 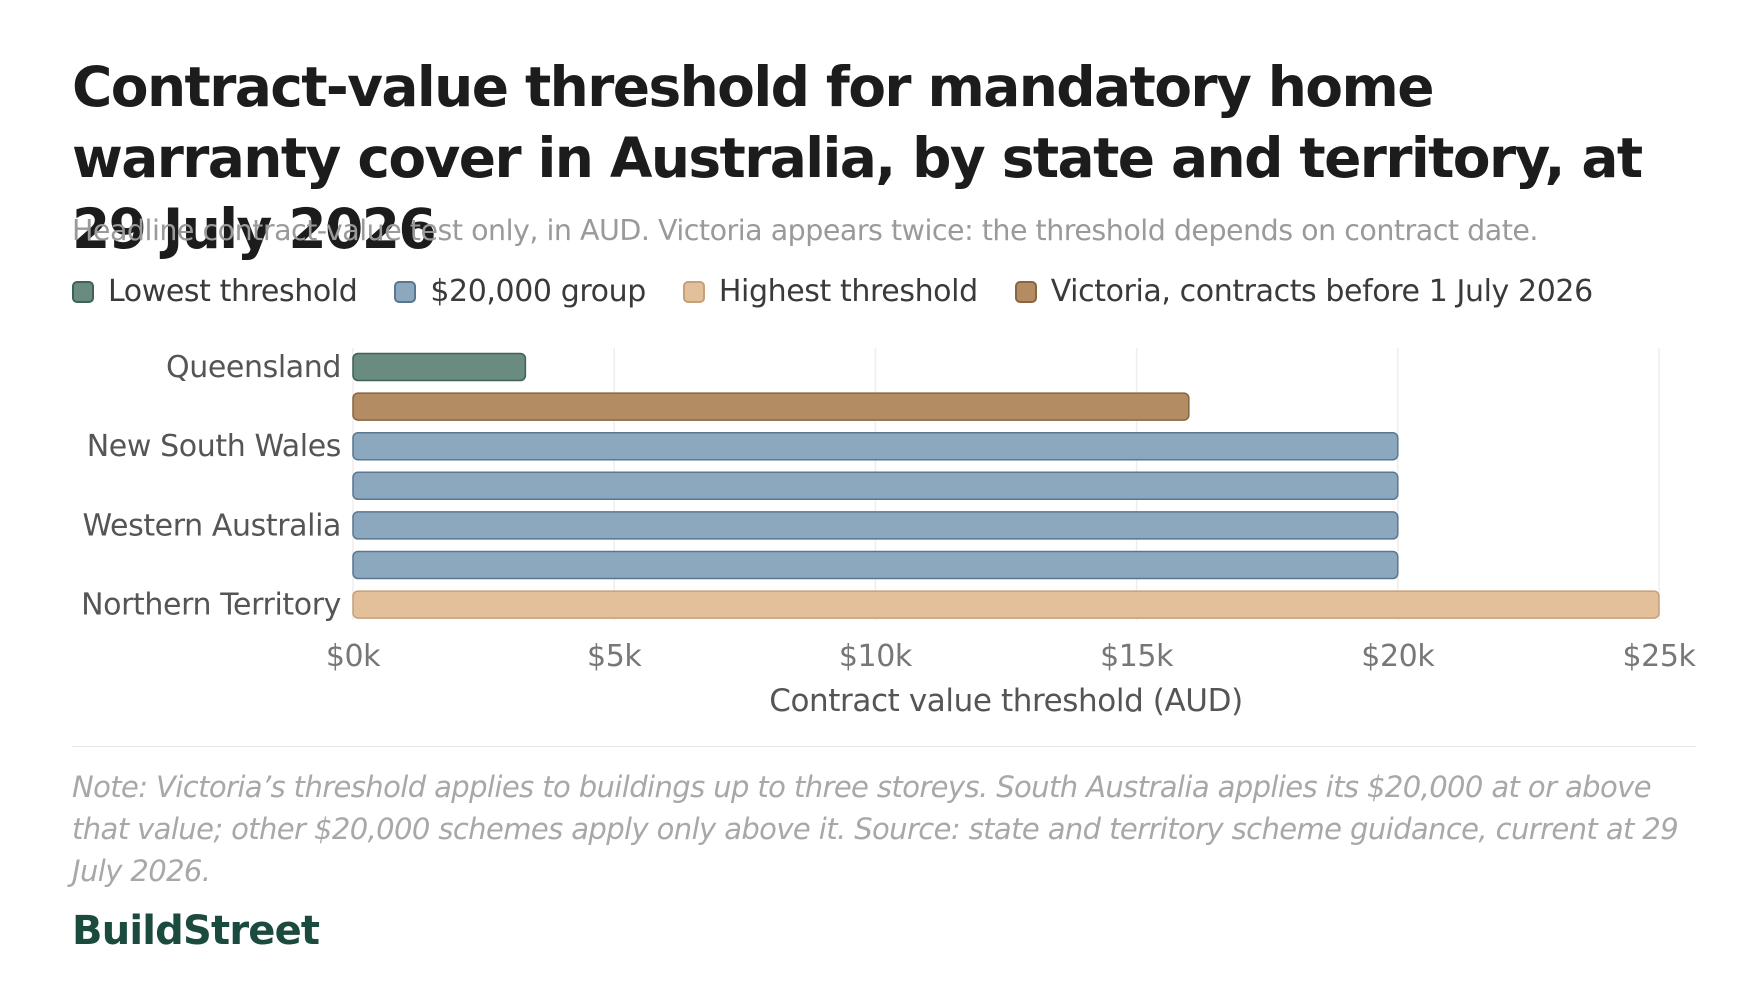 I want to click on legend-label: $20,000 group, so click(x=538, y=291).